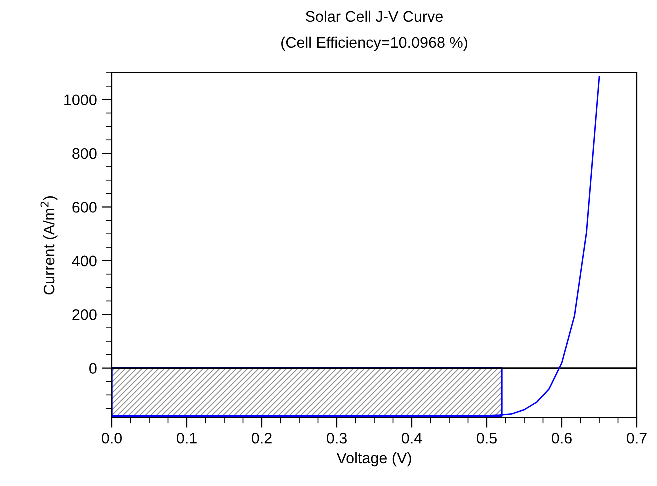 The image size is (657, 486). Describe the element at coordinates (562, 438) in the screenshot. I see `x-tick-label: 0.6` at that location.